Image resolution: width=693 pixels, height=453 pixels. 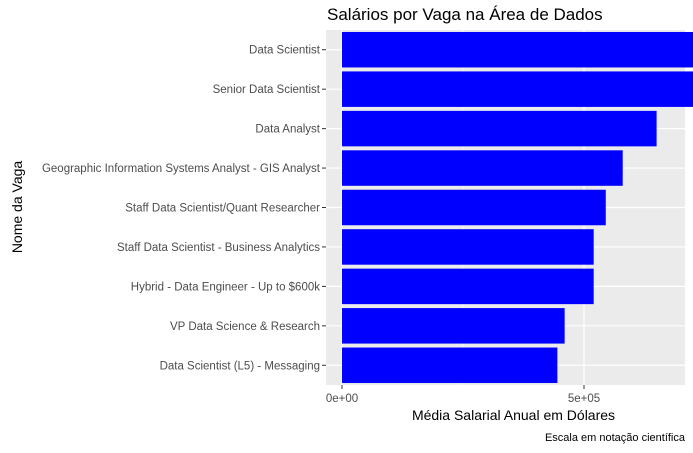 I want to click on y-tick-label: Hybrid - Data Engineer - Up to $600k, so click(x=225, y=287).